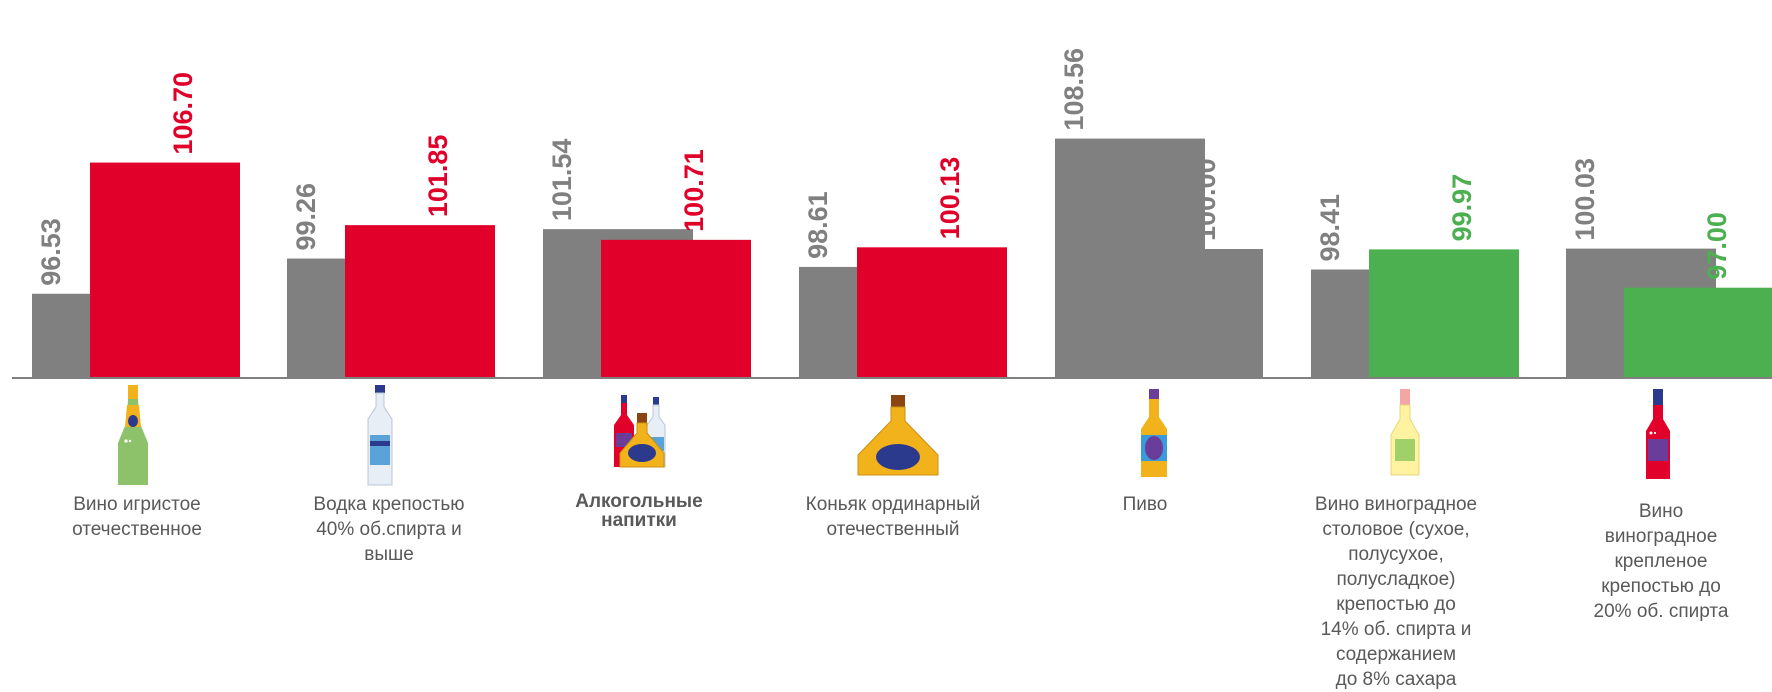 Image resolution: width=1772 pixels, height=692 pixels. What do you see at coordinates (818, 225) in the screenshot?
I see `value-label-s1-3: 98.61` at bounding box center [818, 225].